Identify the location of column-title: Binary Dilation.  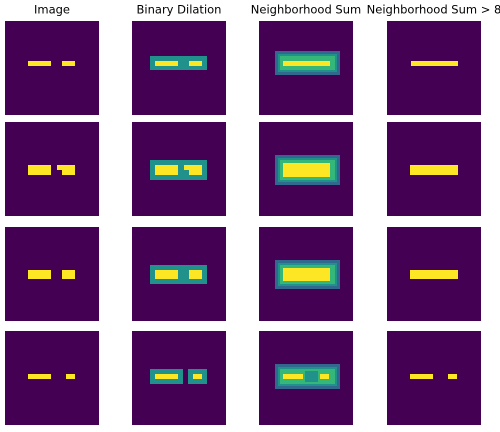
(179, 10).